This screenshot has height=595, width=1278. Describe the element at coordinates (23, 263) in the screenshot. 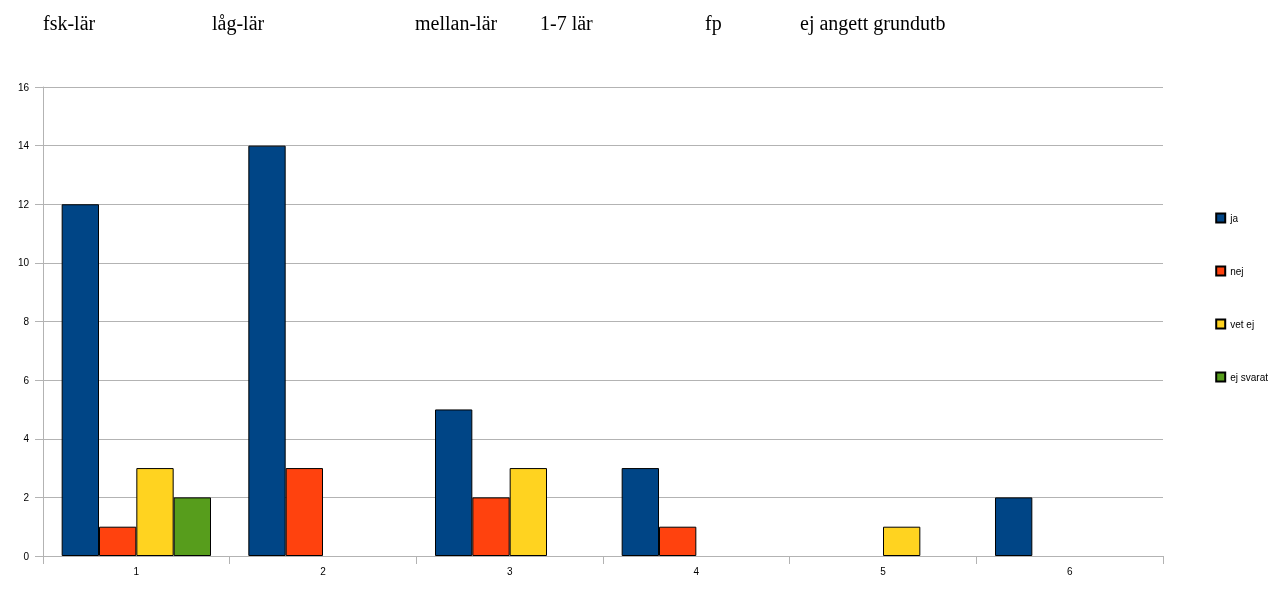

I see `y-tick-label: 10` at that location.